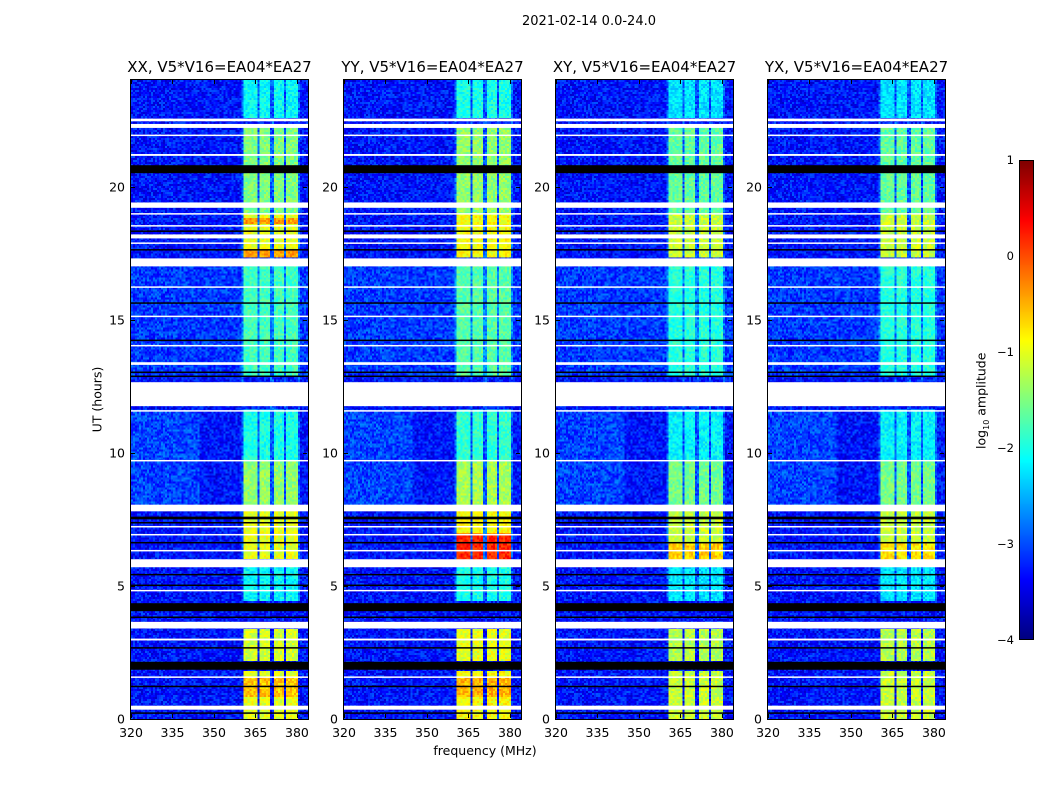 The height and width of the screenshot is (800, 1050). Describe the element at coordinates (330, 186) in the screenshot. I see `y-tick-label: 20` at that location.